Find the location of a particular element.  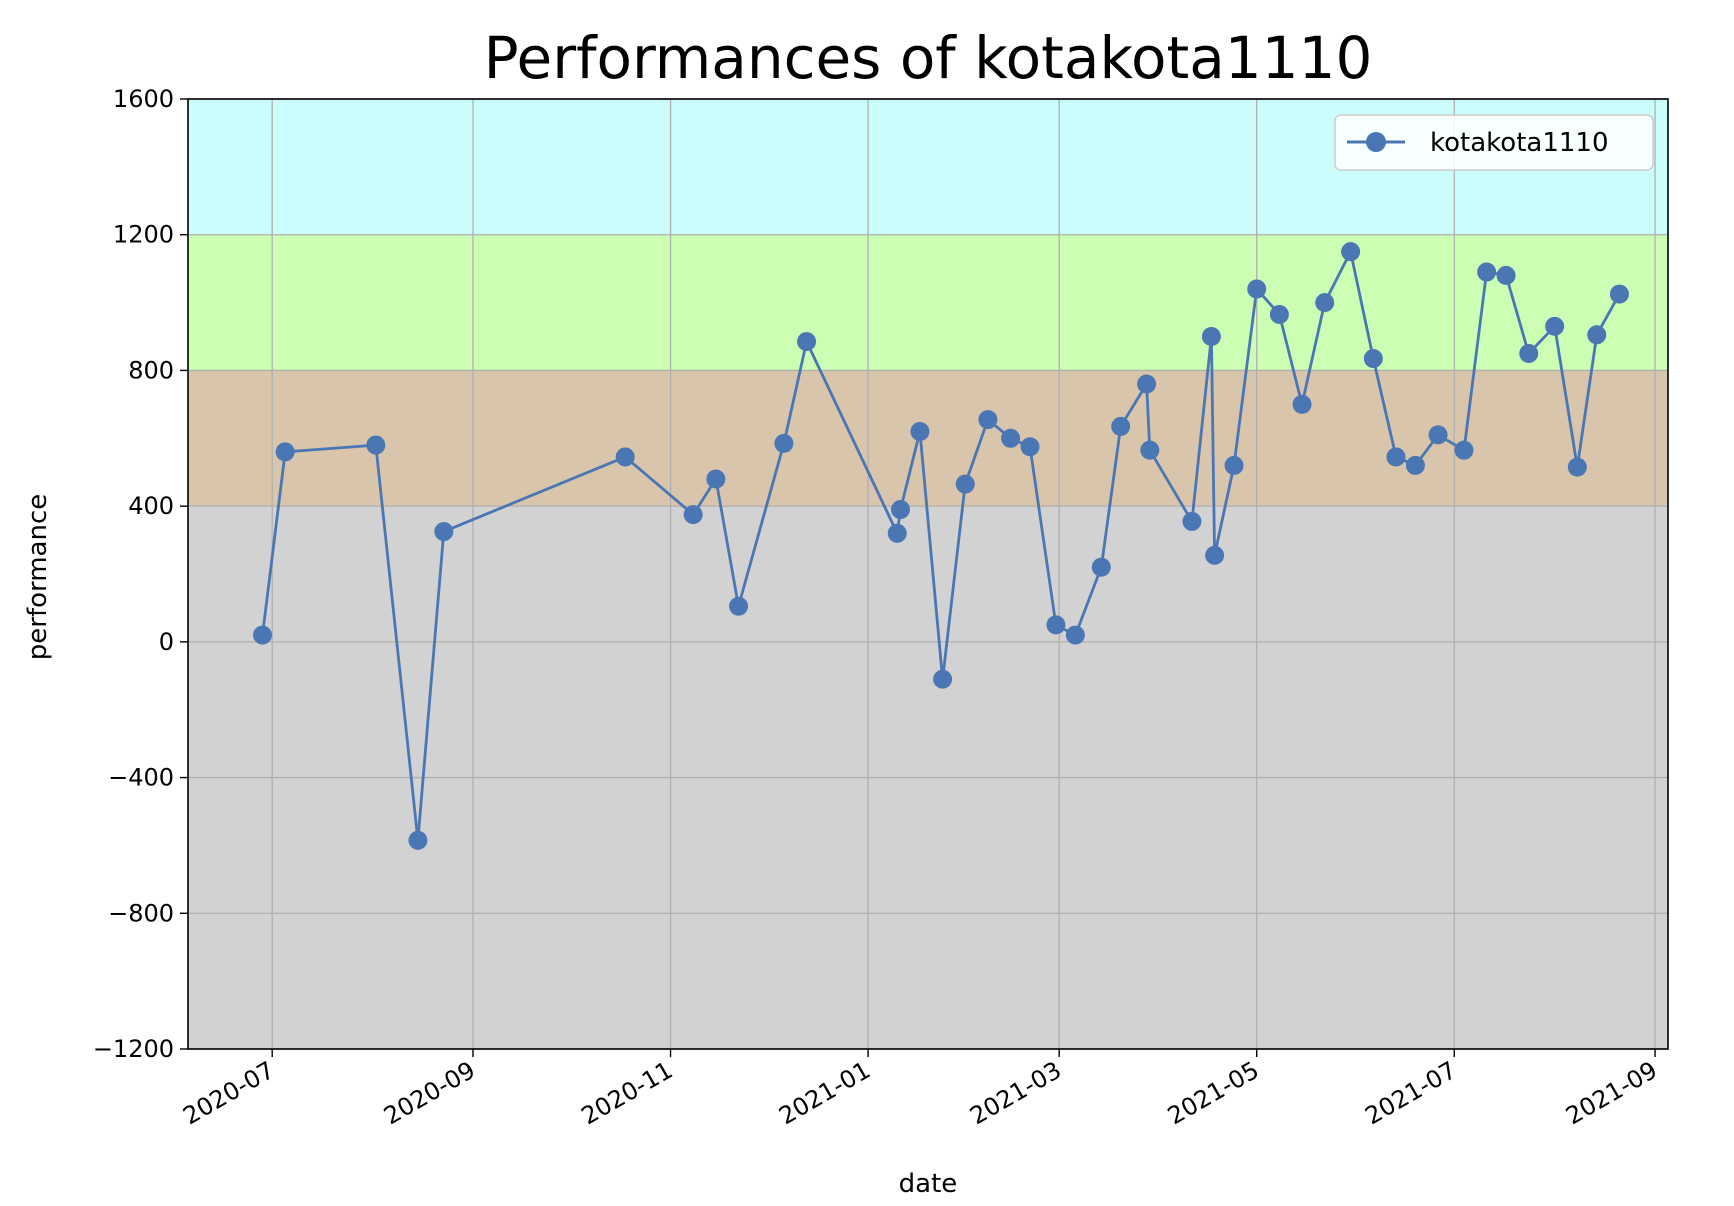

y-tick-label: 1200 is located at coordinates (143, 235).